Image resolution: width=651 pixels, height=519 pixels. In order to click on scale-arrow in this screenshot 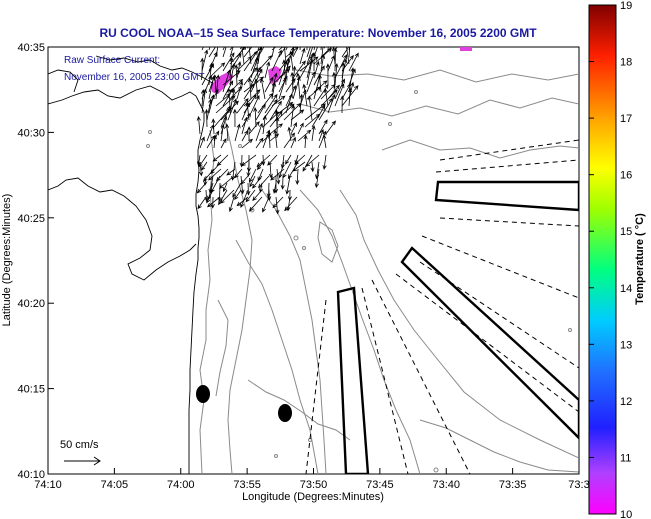, I will do `click(82, 461)`.